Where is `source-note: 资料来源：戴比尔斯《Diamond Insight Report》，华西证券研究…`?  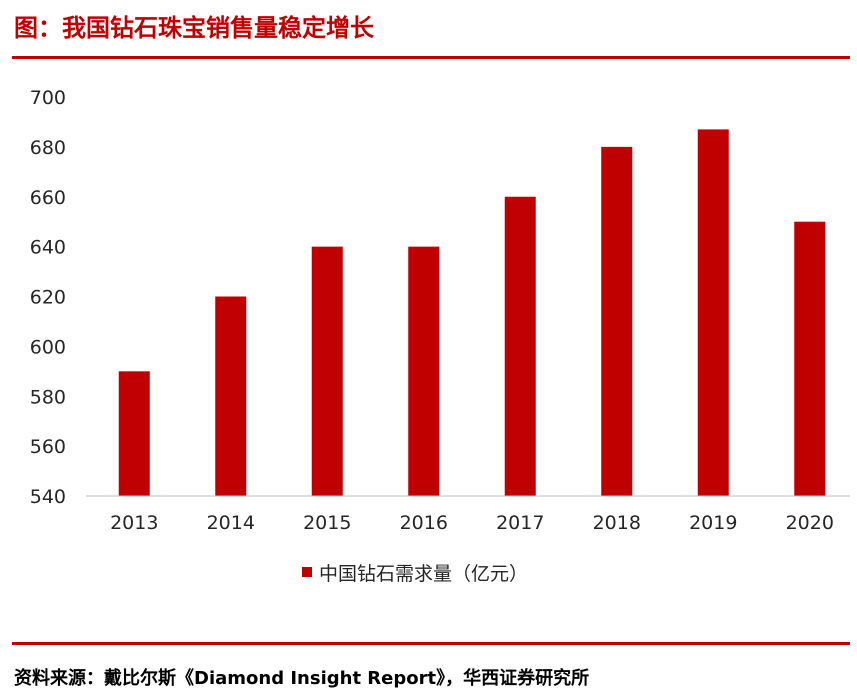 source-note: 资料来源：戴比尔斯《Diamond Insight Report》，华西证券研究… is located at coordinates (302, 678).